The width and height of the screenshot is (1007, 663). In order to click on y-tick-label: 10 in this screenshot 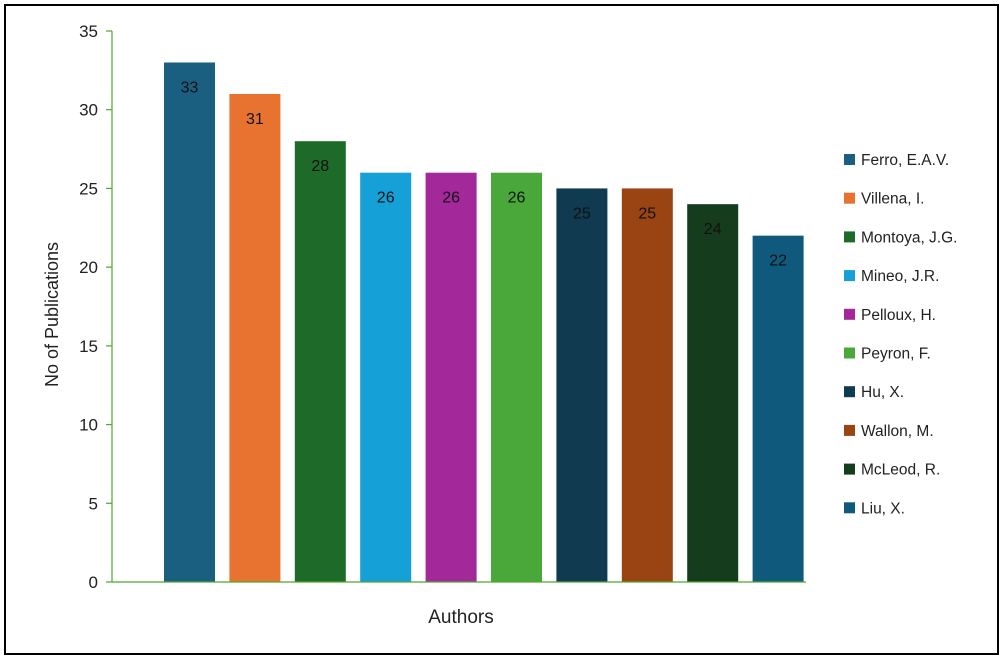, I will do `click(88, 425)`.